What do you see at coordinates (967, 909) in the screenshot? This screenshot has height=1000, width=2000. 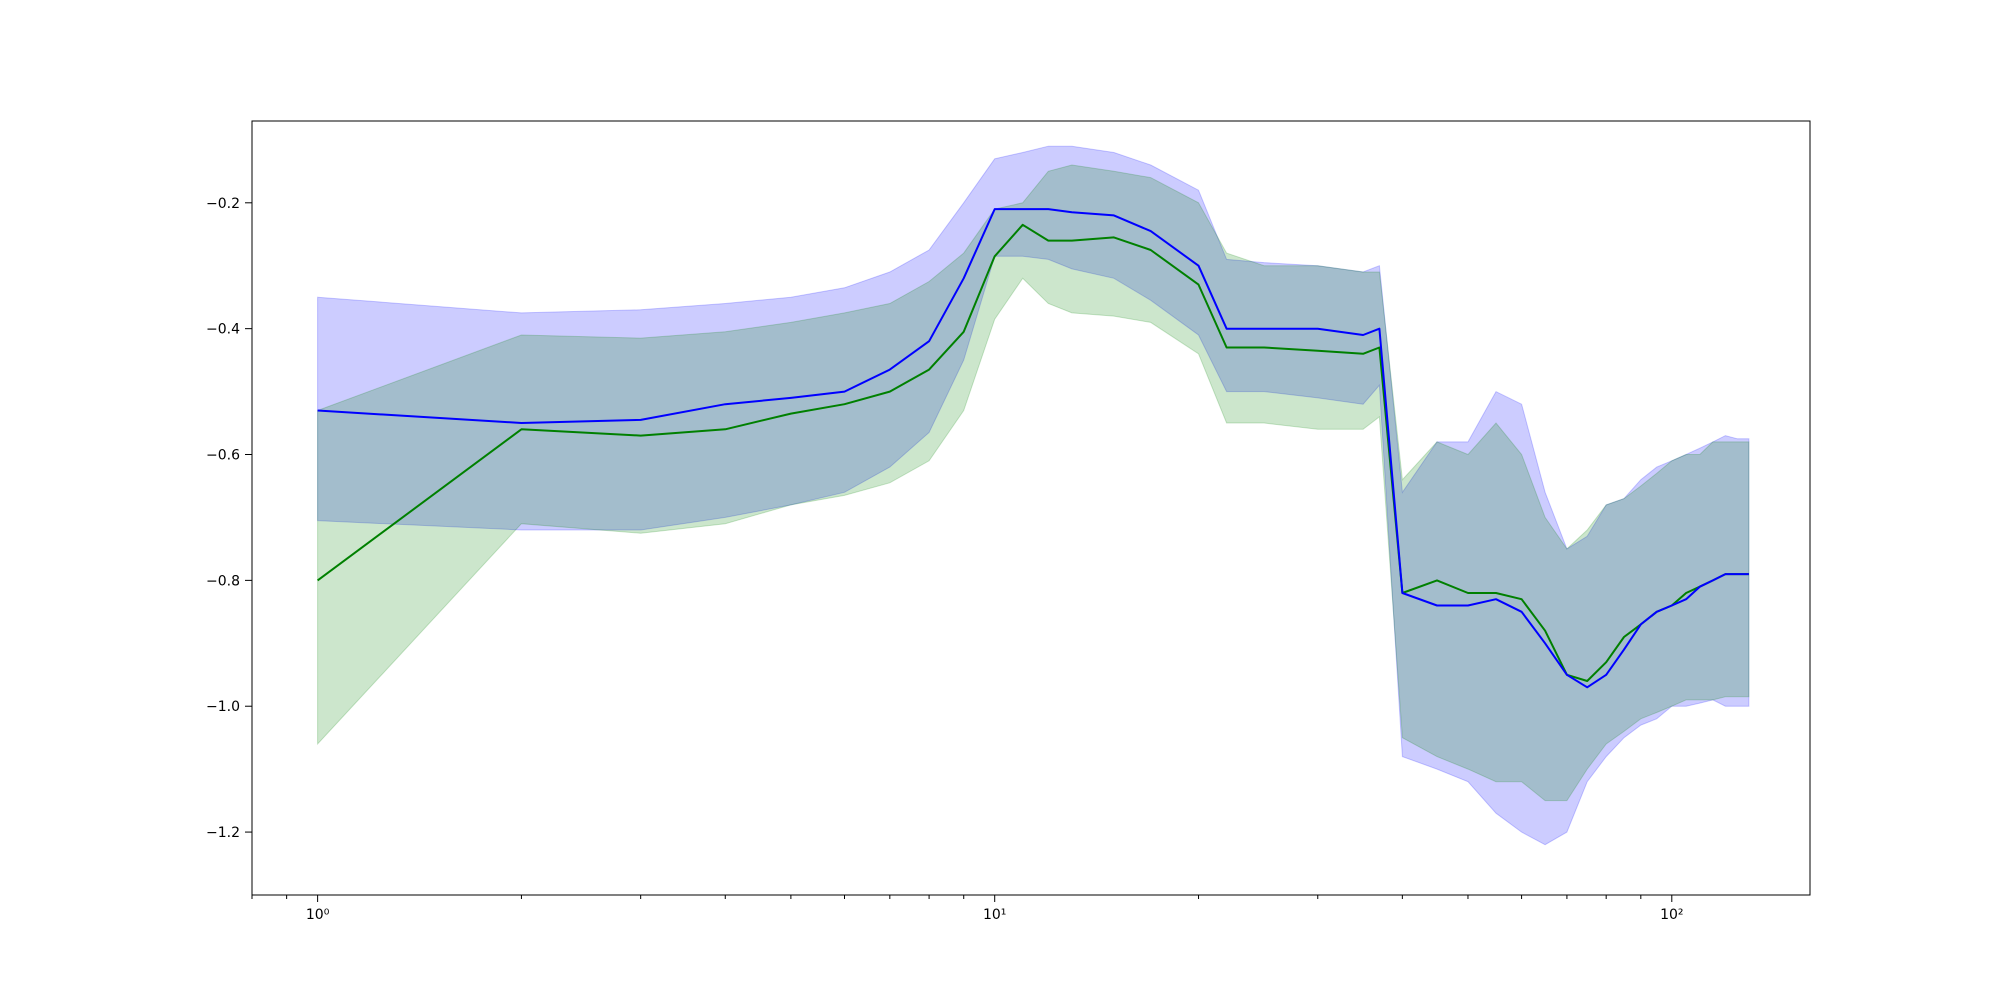 I see `x-axis: 10⁰ 10¹ 10²` at bounding box center [967, 909].